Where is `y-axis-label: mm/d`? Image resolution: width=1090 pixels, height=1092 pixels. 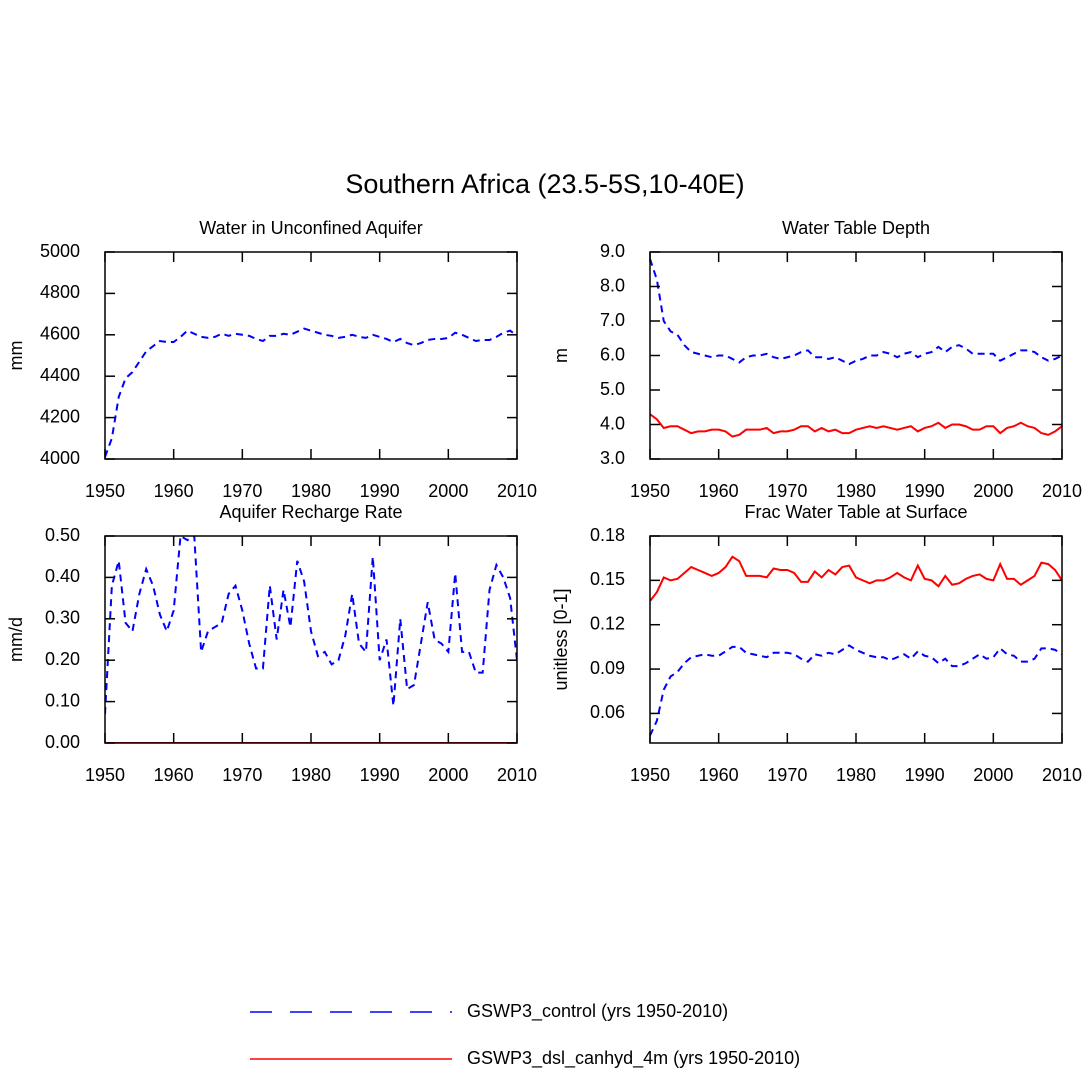
y-axis-label: mm/d is located at coordinates (16, 639).